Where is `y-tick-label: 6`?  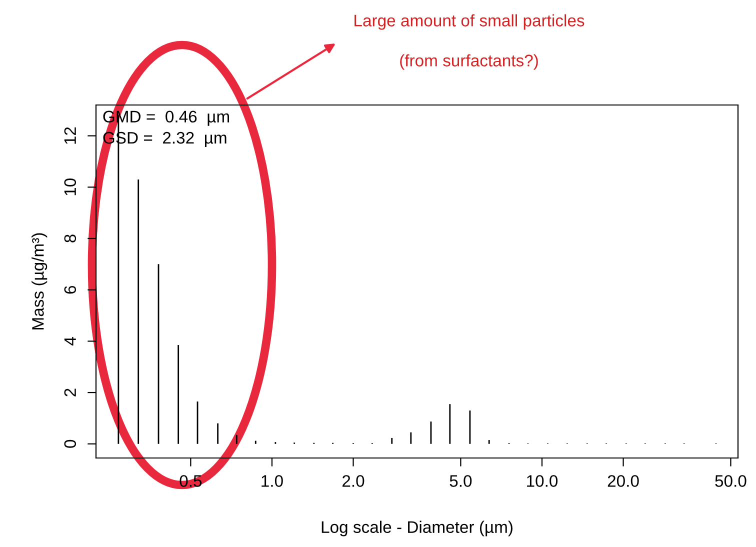 y-tick-label: 6 is located at coordinates (70, 290).